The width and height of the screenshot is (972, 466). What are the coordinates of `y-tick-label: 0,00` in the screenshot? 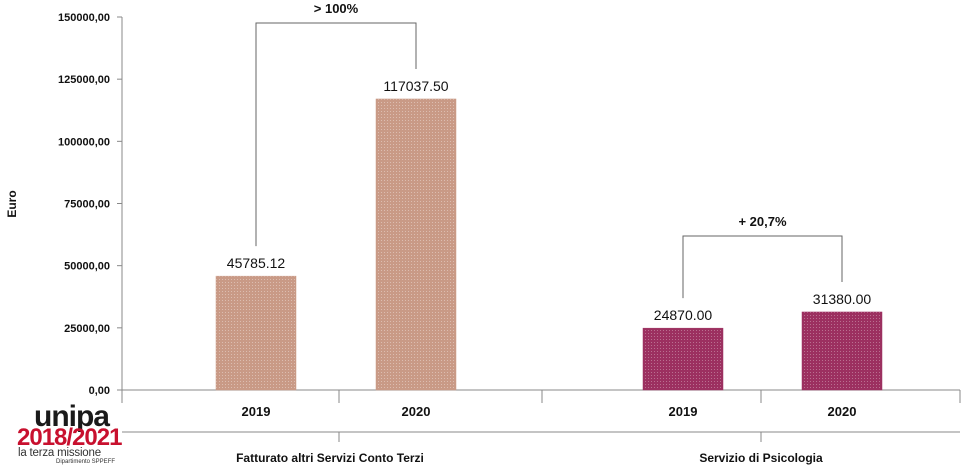 It's located at (99, 391).